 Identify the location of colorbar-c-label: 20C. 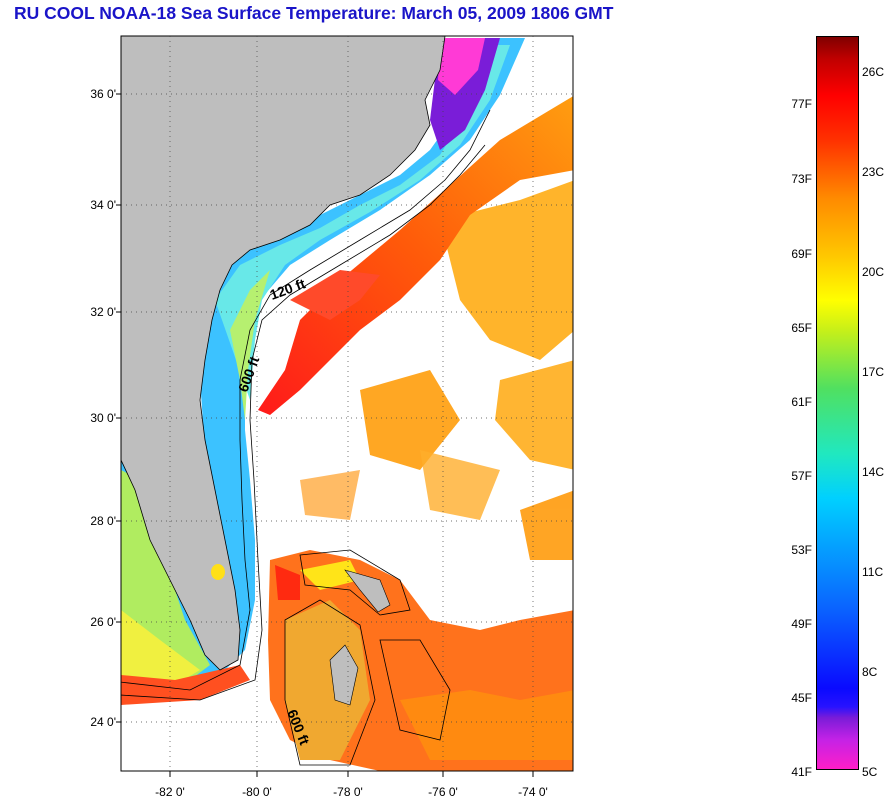
(873, 272).